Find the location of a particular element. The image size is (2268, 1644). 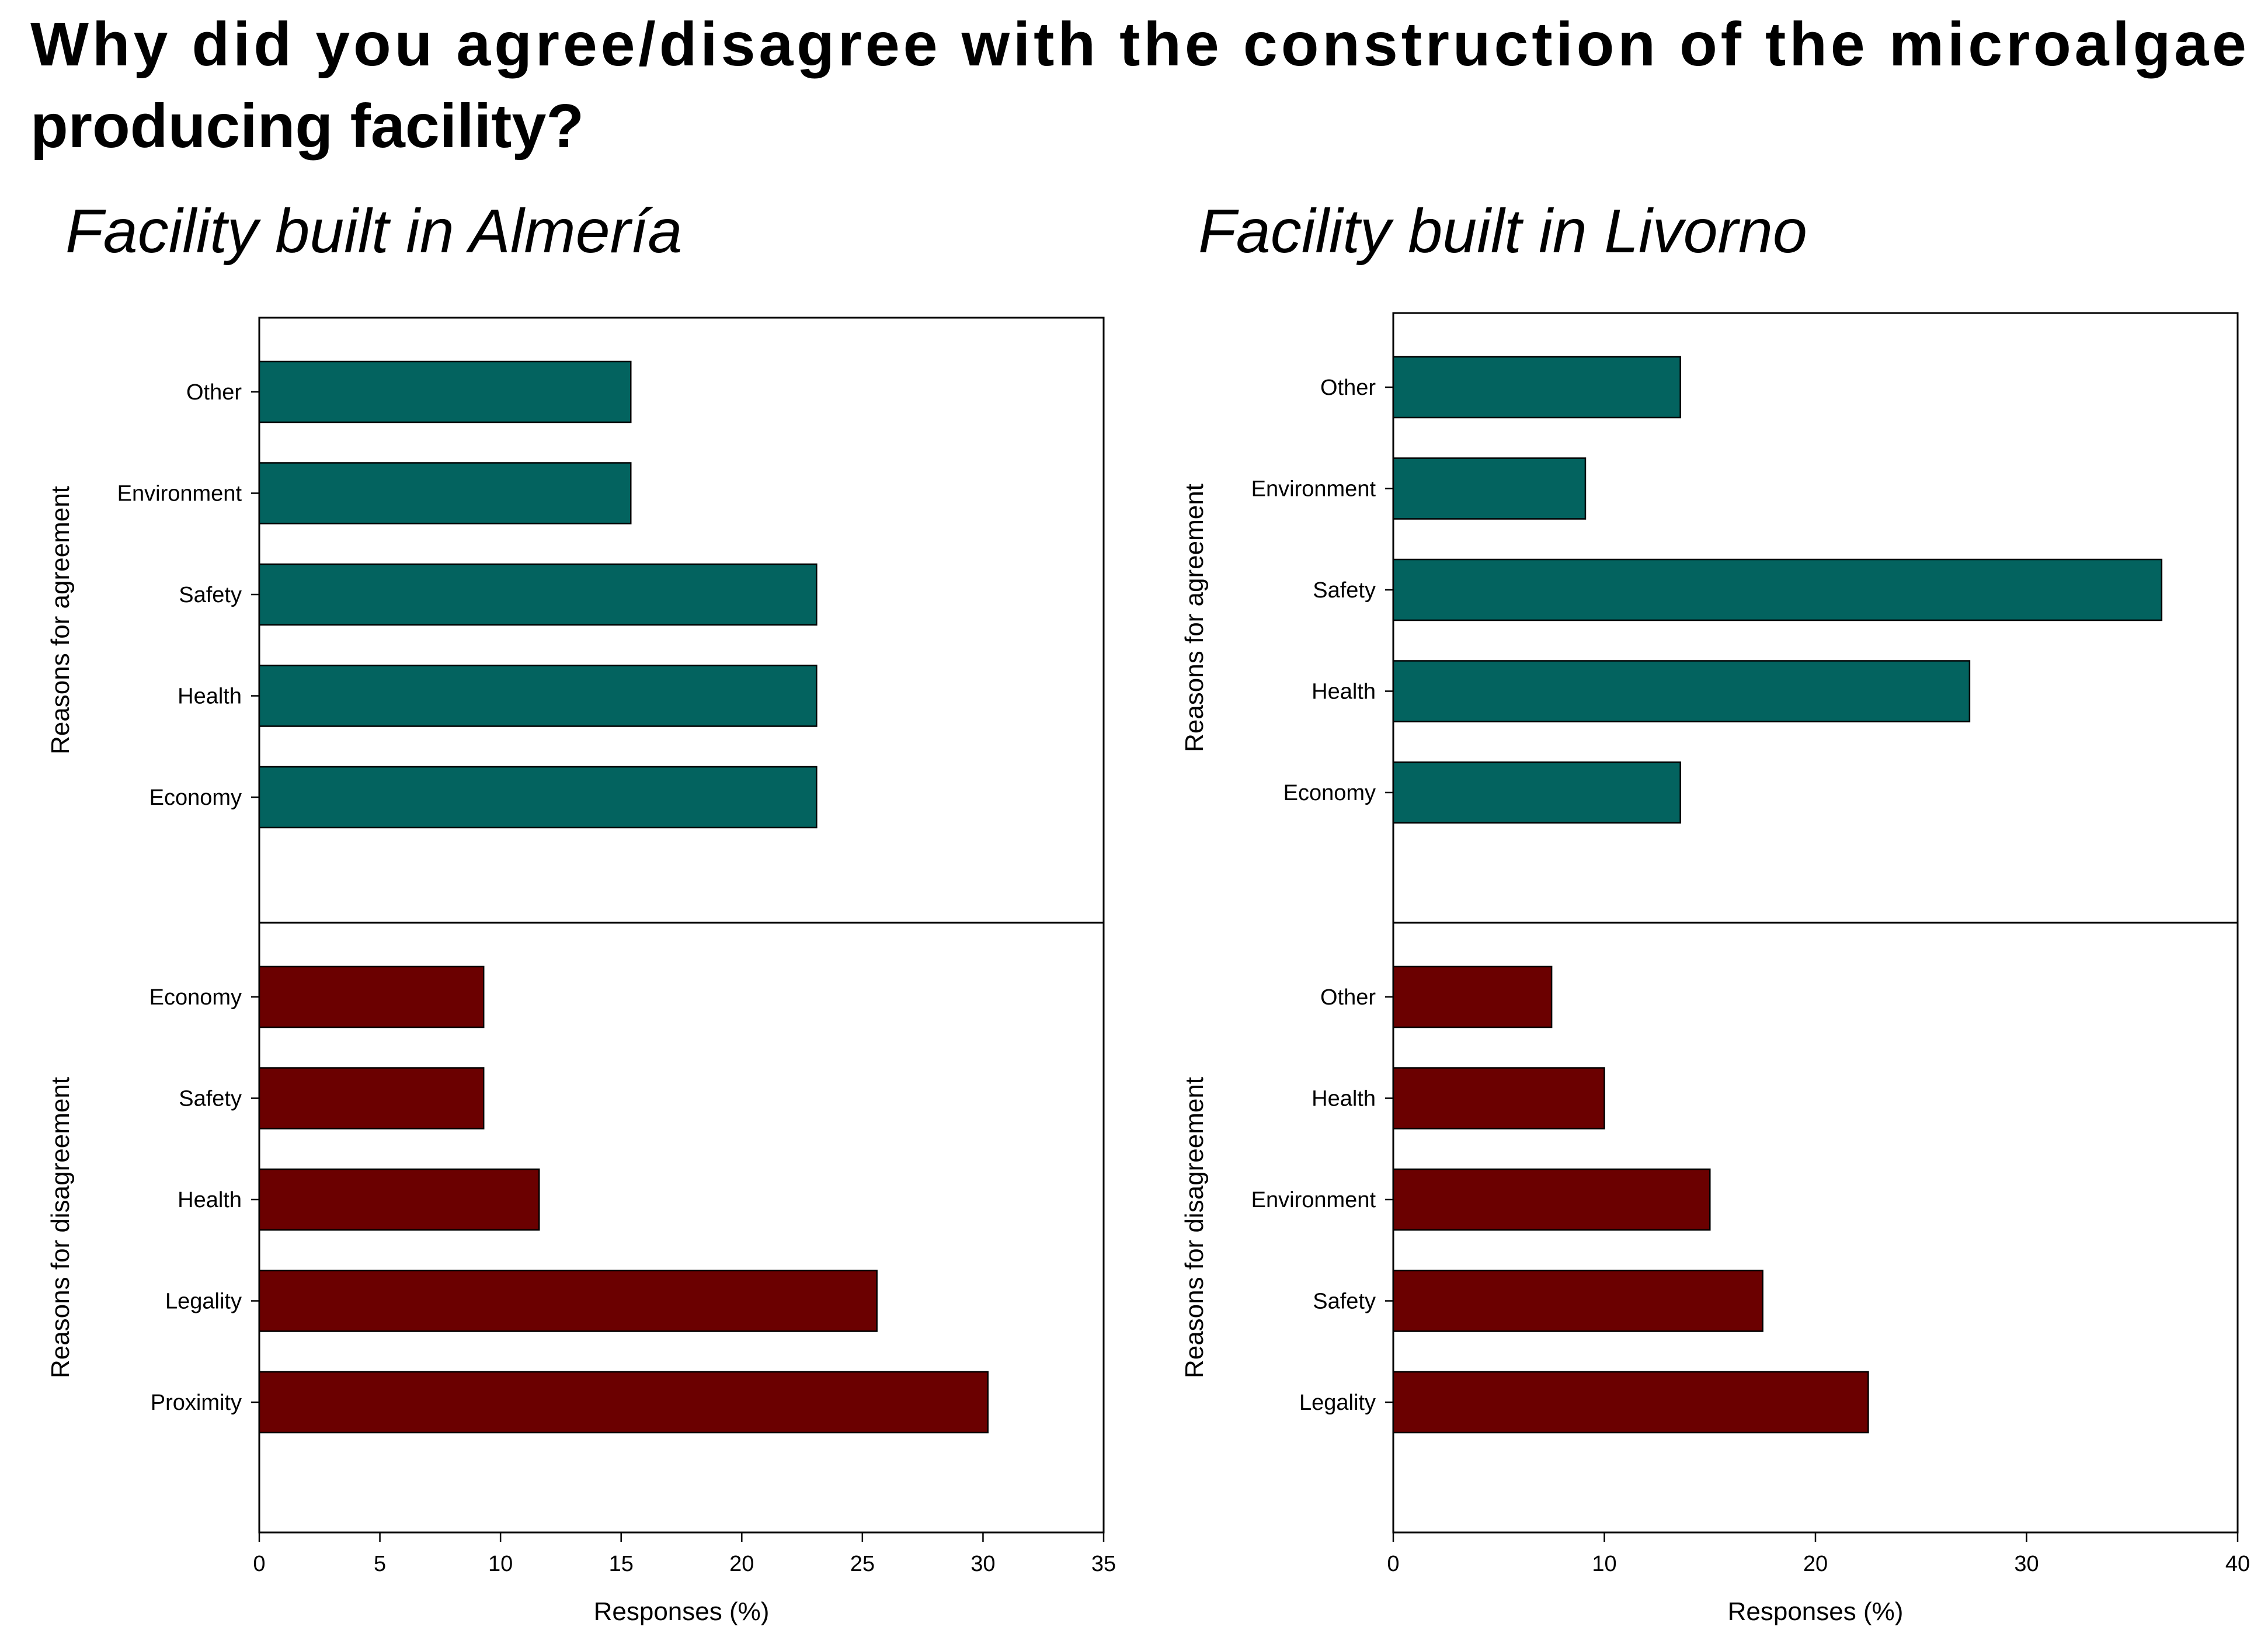

x-tick-label: 35 is located at coordinates (1103, 1564).